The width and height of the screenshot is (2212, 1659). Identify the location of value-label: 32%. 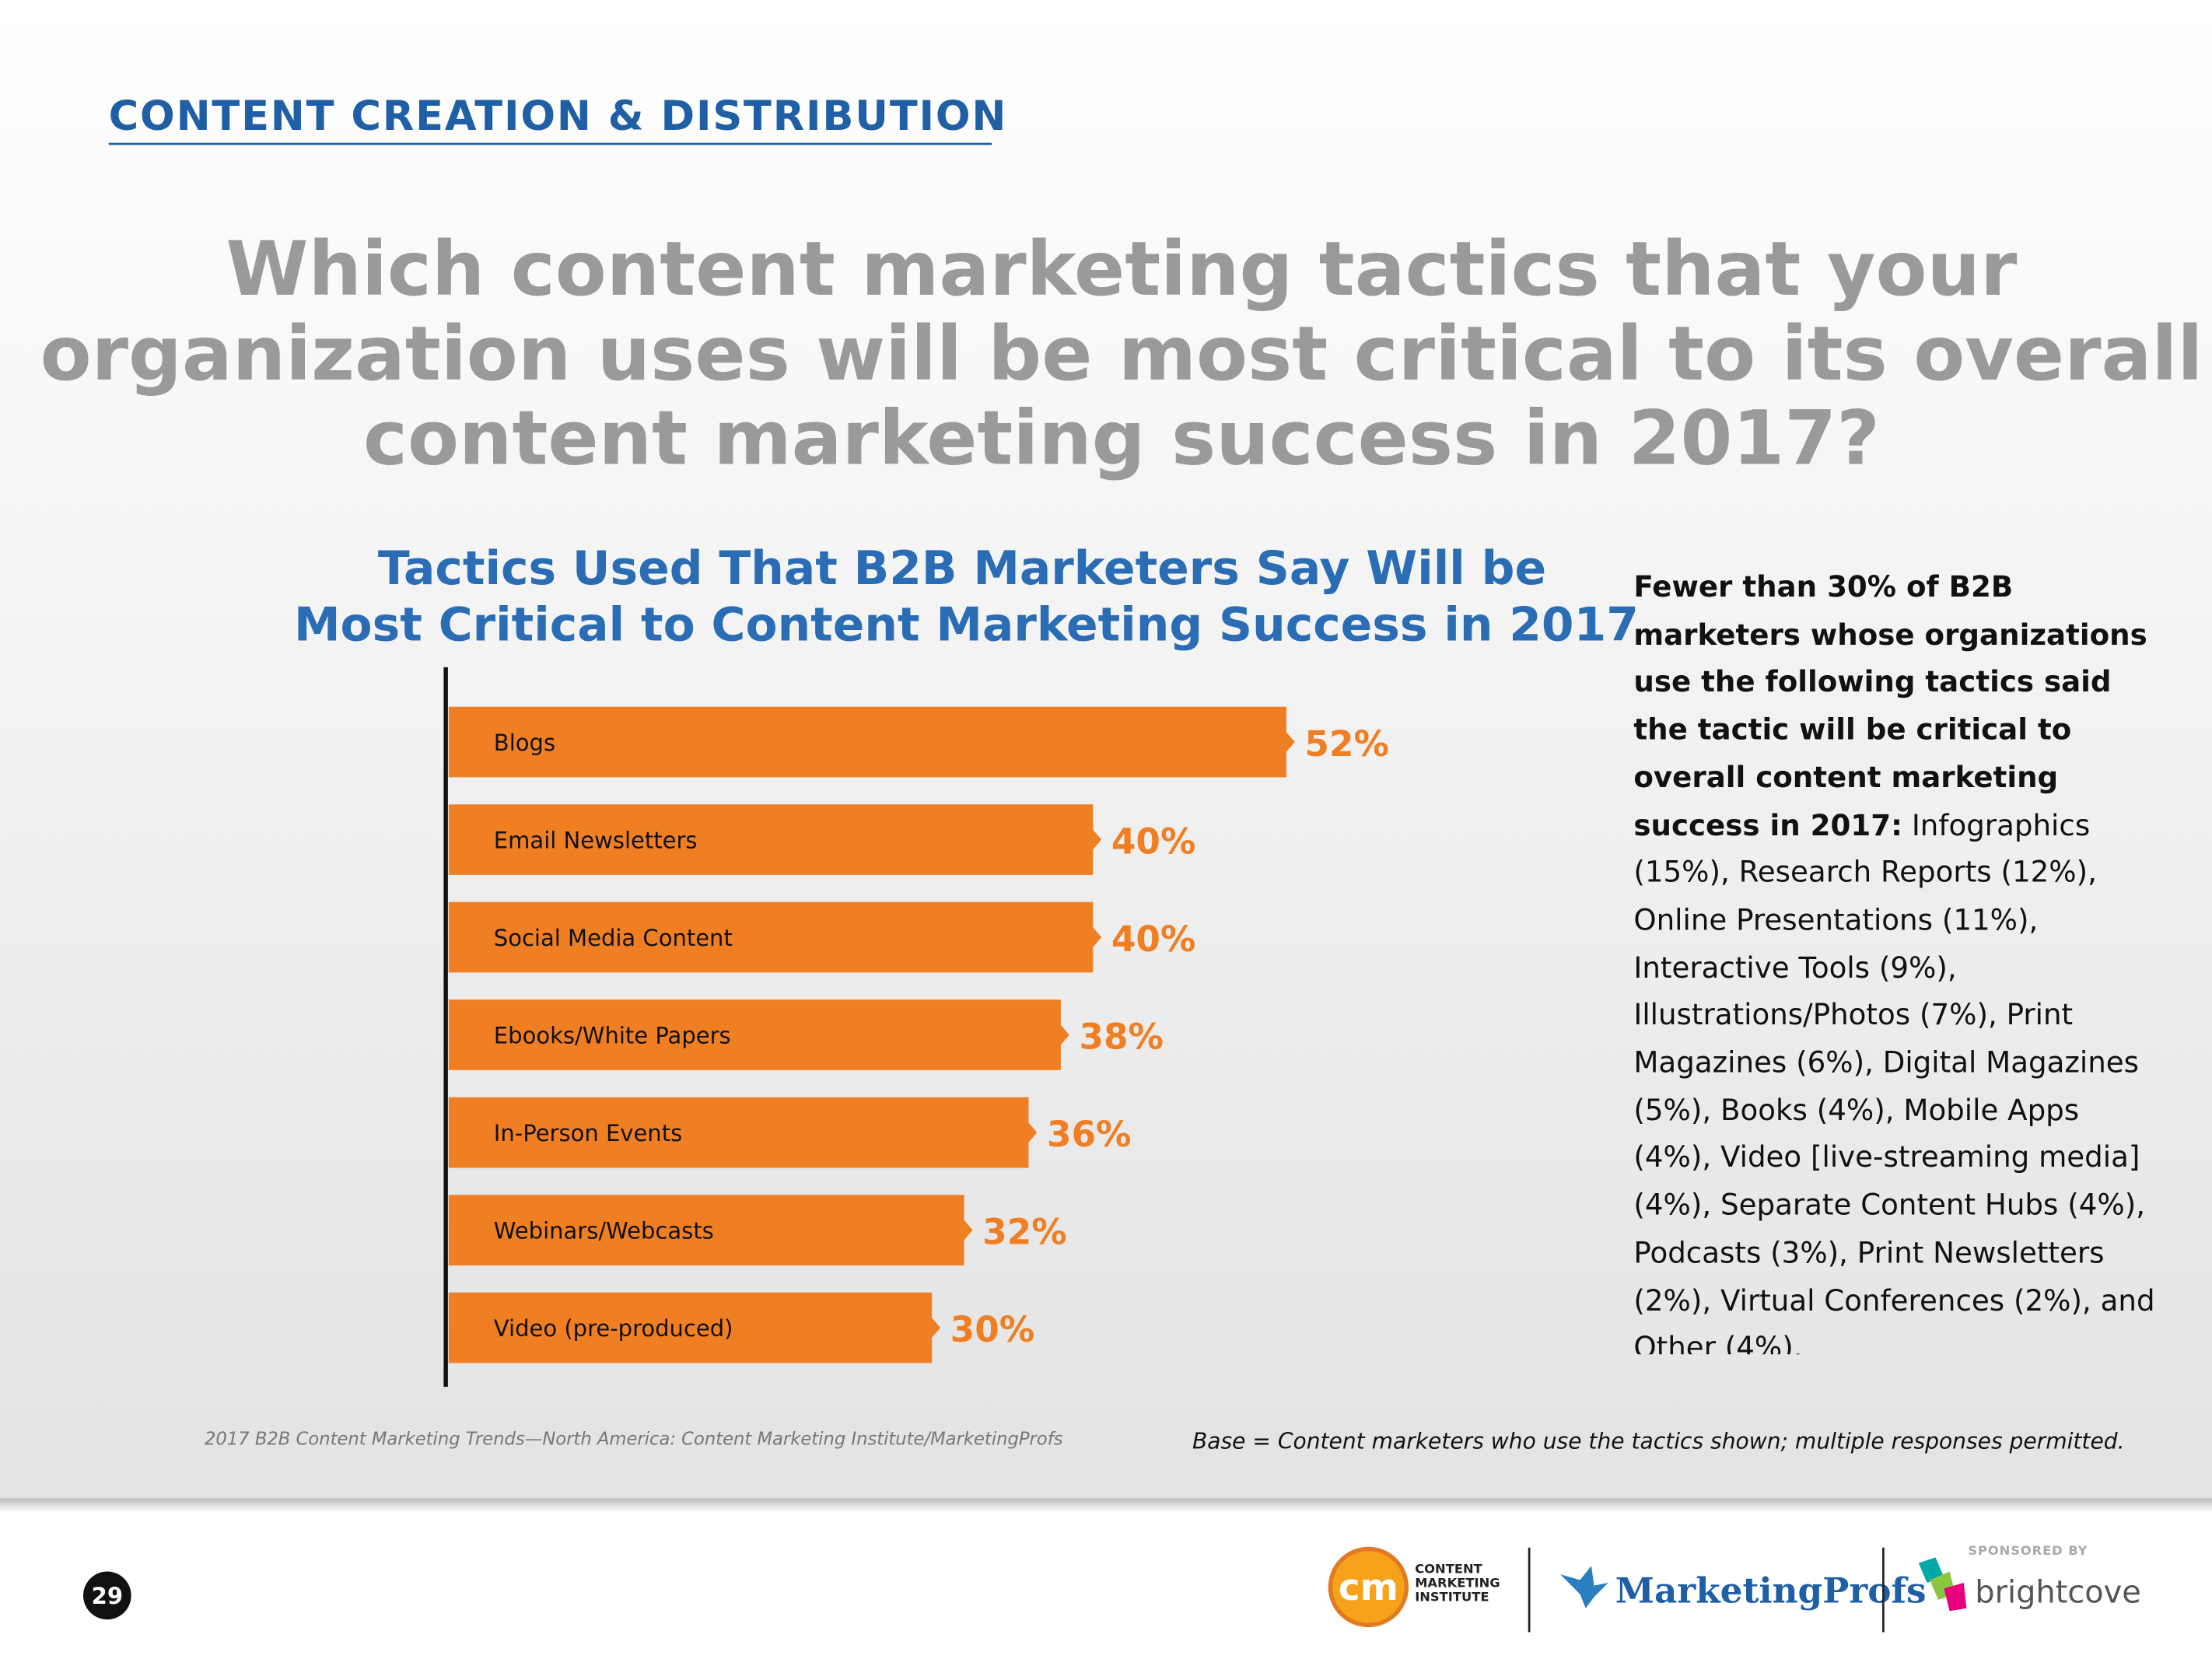
(1024, 1233).